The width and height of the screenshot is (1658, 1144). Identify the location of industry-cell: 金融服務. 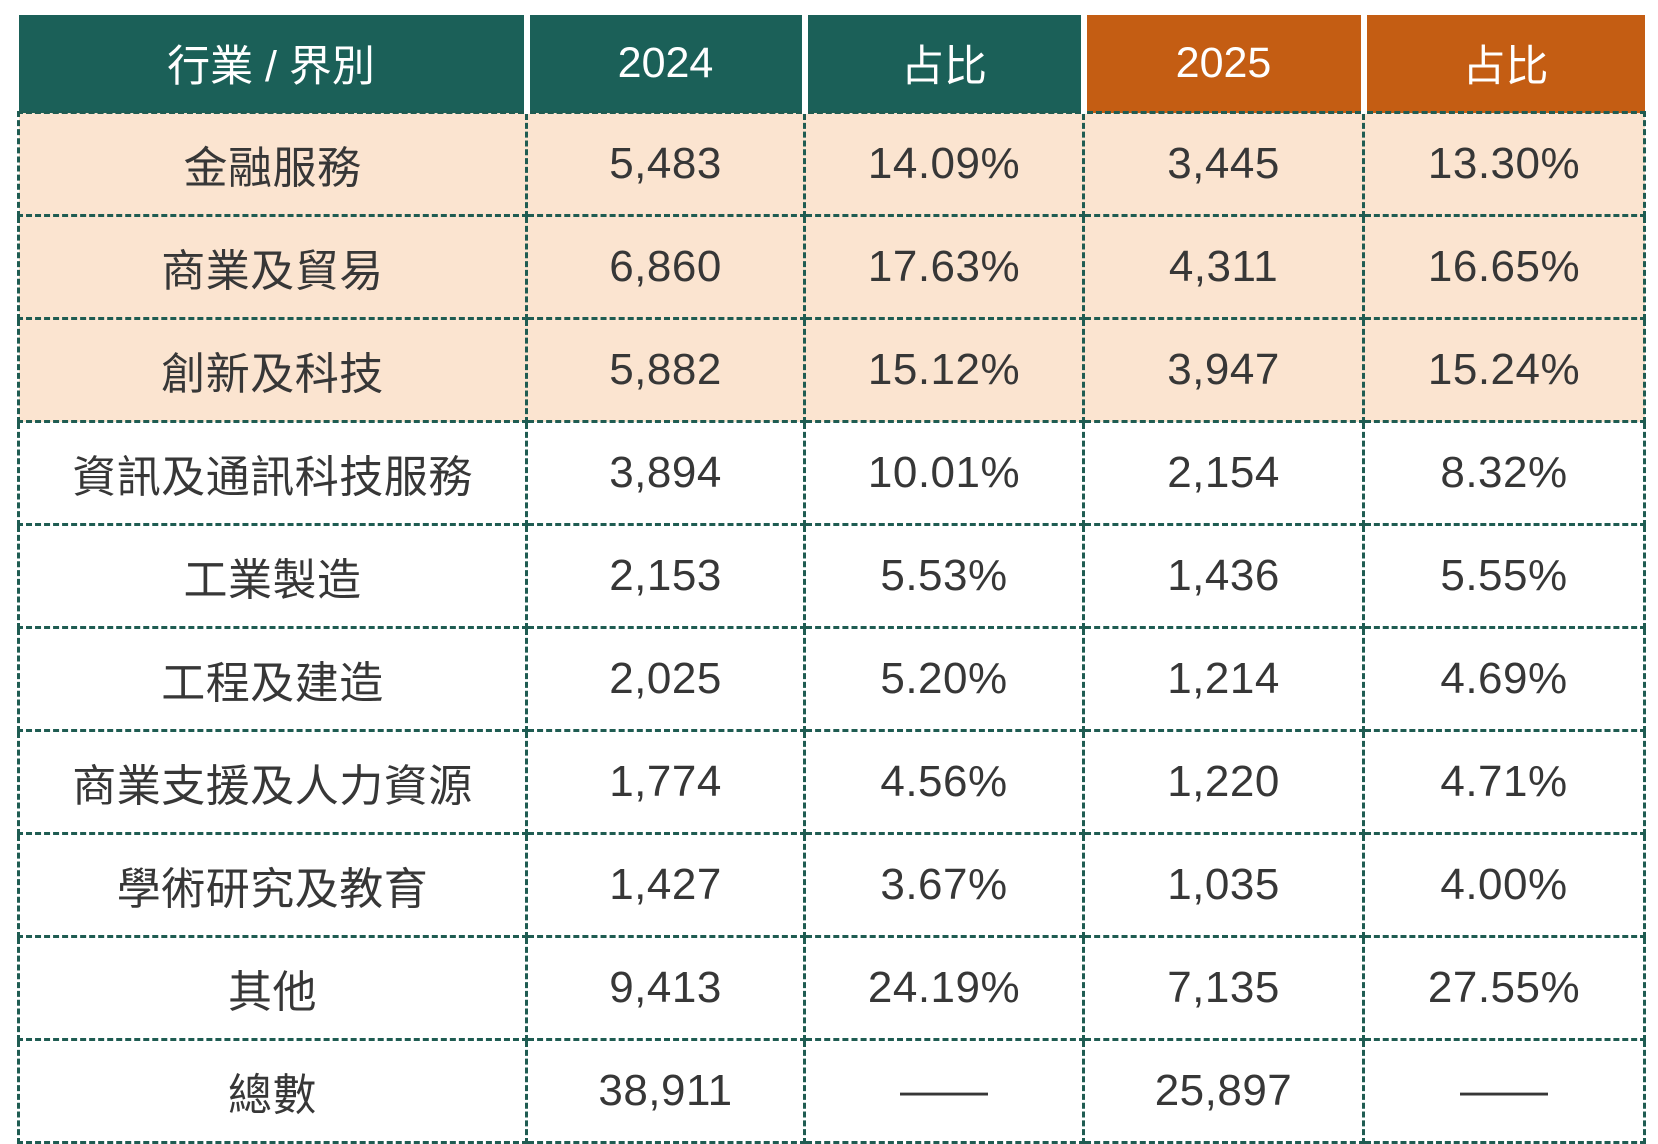
(272, 164).